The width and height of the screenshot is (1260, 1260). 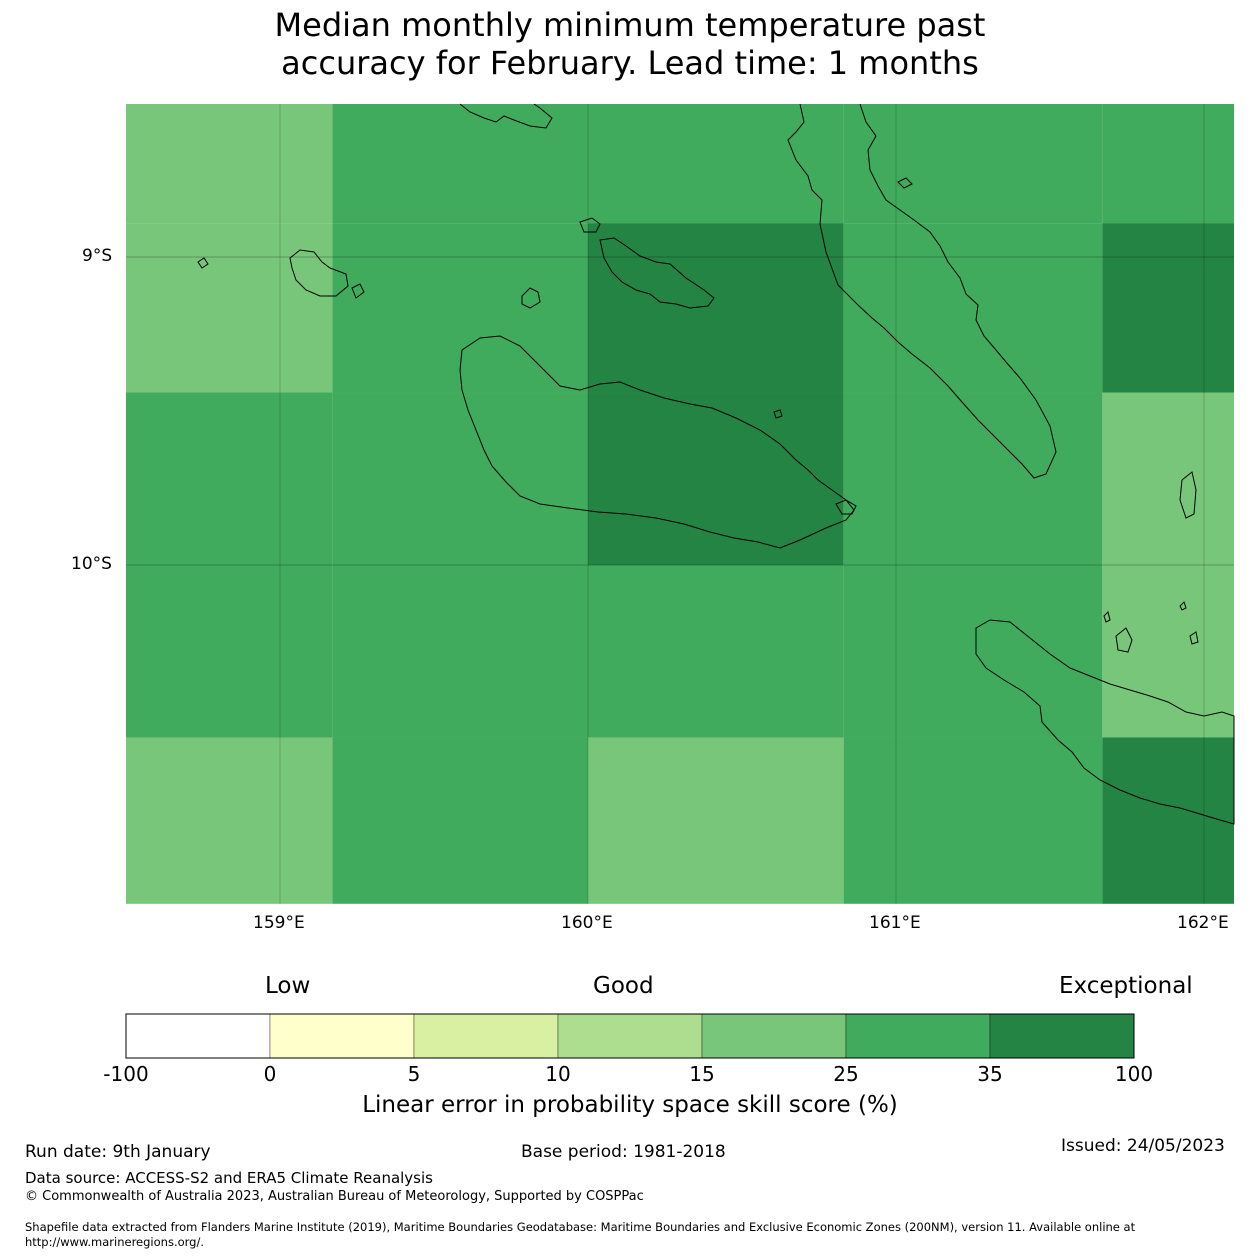 What do you see at coordinates (587, 923) in the screenshot?
I see `lon-tick-160e: 160°E` at bounding box center [587, 923].